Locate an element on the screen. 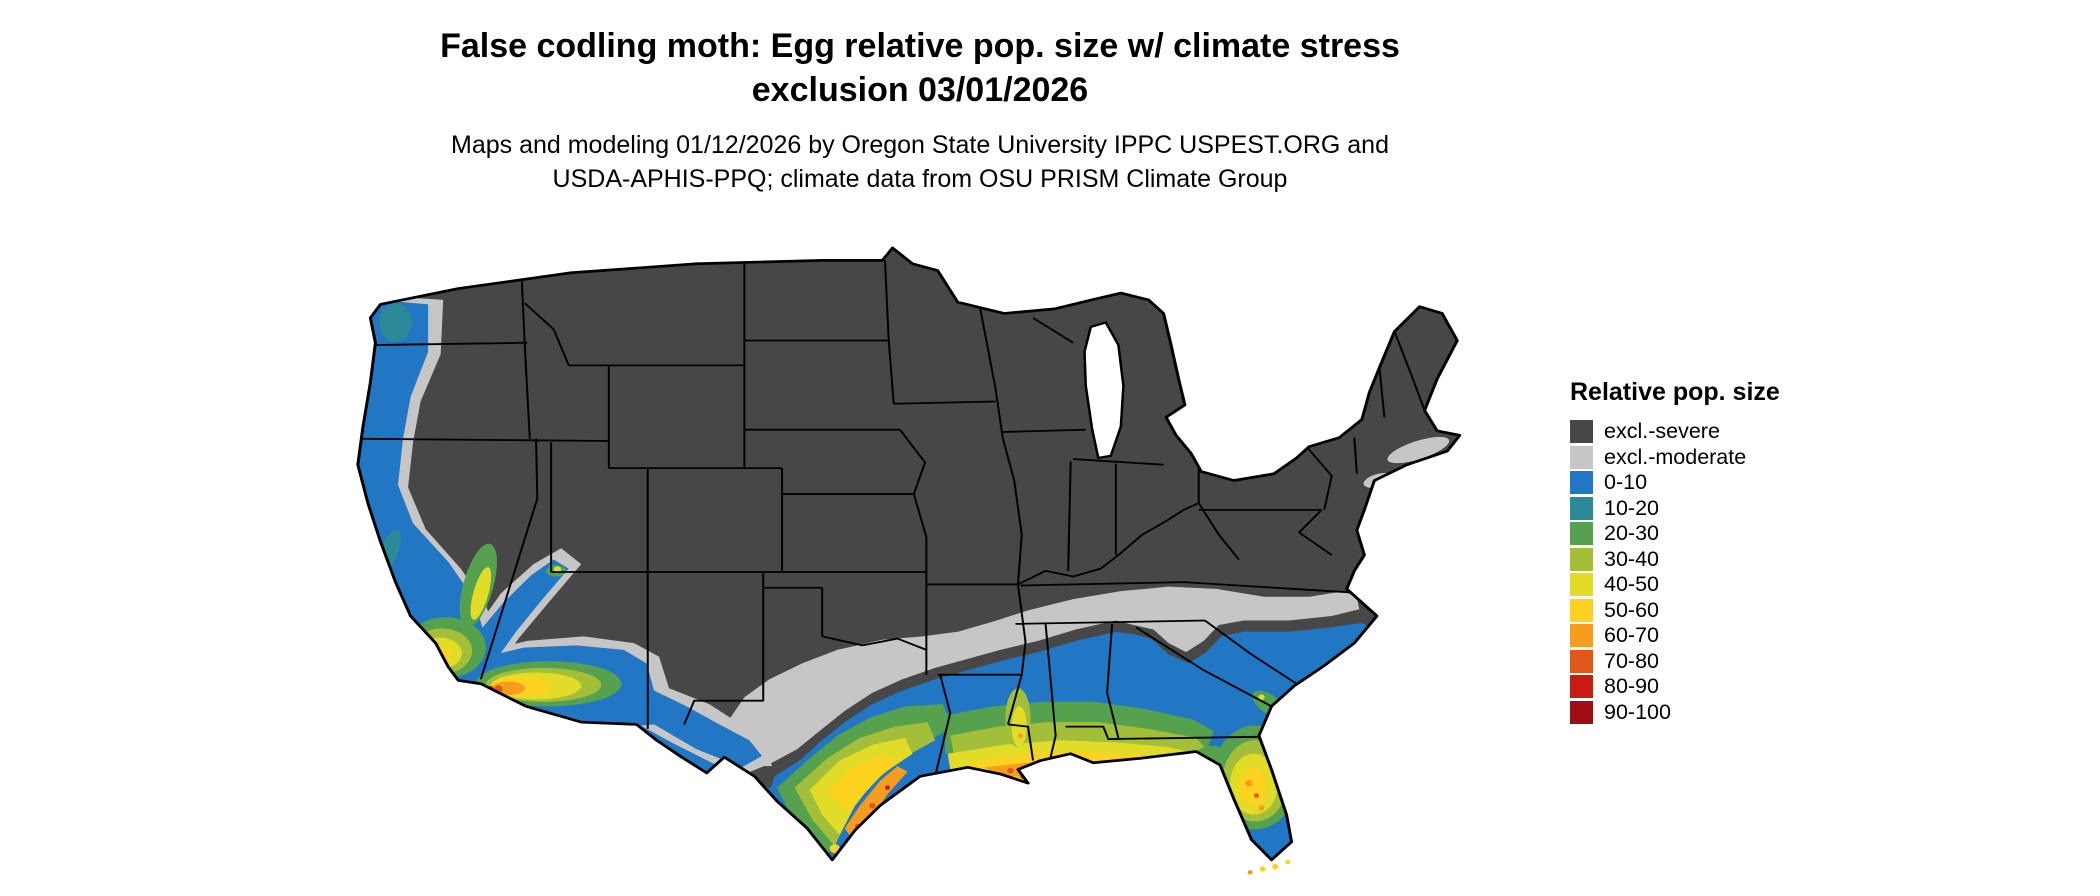 This screenshot has height=896, width=2100. legend-item-label: 0-10 is located at coordinates (1626, 482).